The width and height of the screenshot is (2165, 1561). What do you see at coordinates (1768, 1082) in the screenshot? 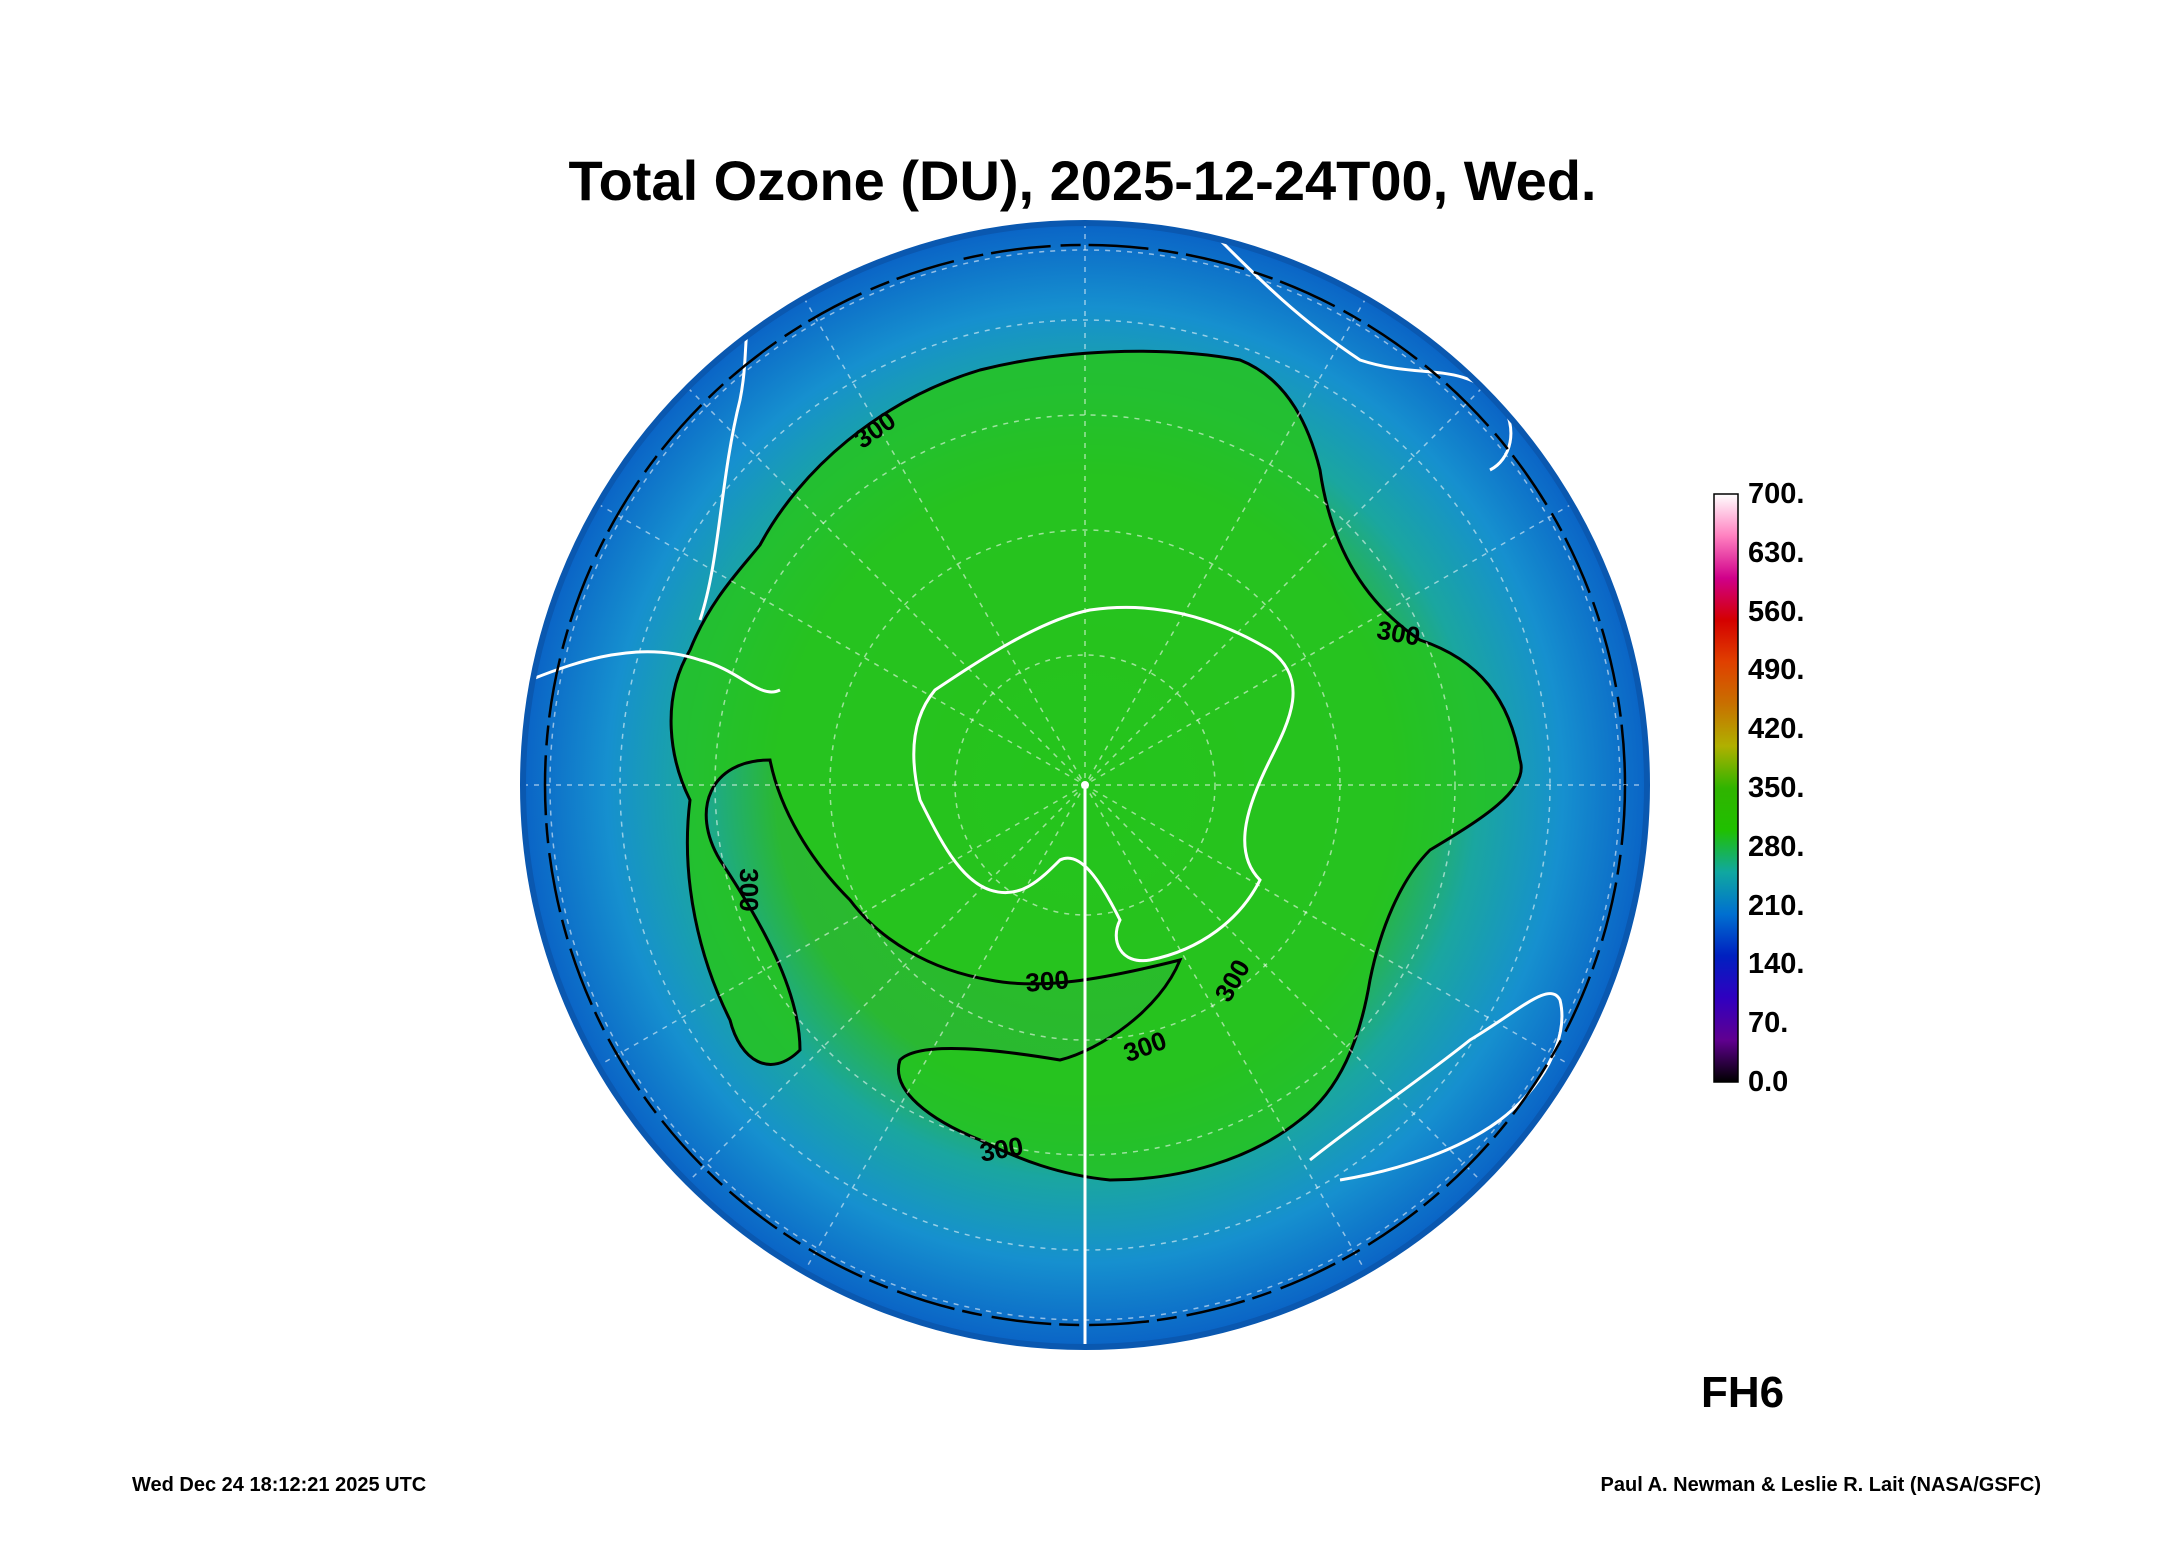
I see `colorbar-tick-label: 0.0` at bounding box center [1768, 1082].